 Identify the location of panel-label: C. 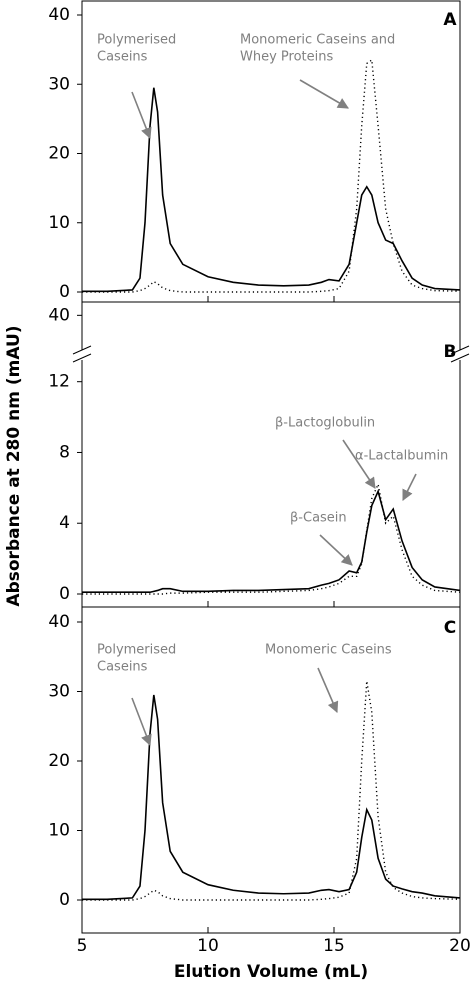
(450, 628).